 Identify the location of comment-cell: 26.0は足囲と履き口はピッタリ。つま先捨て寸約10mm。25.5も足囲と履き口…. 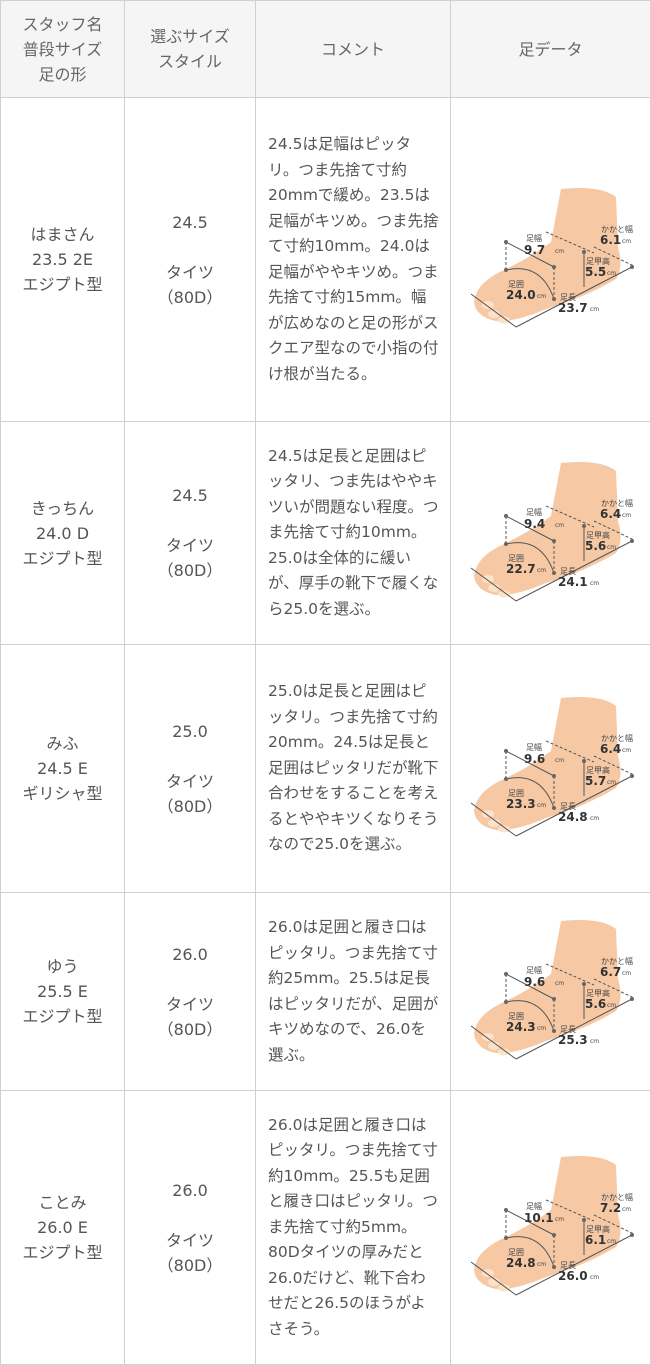
(353, 1228).